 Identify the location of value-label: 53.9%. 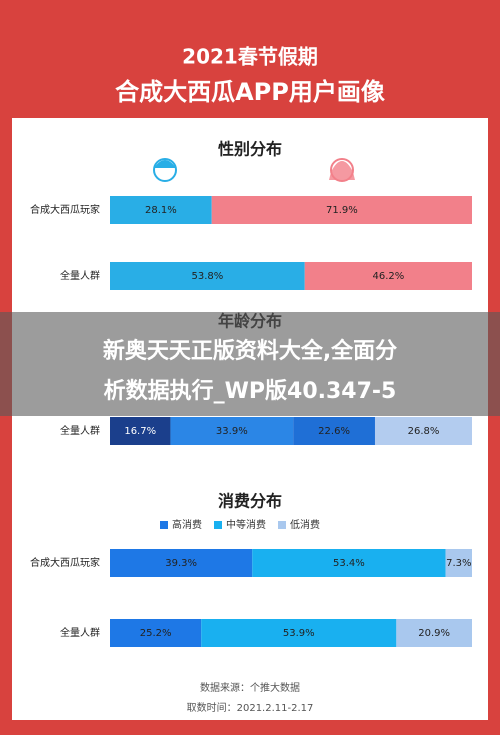
(299, 633).